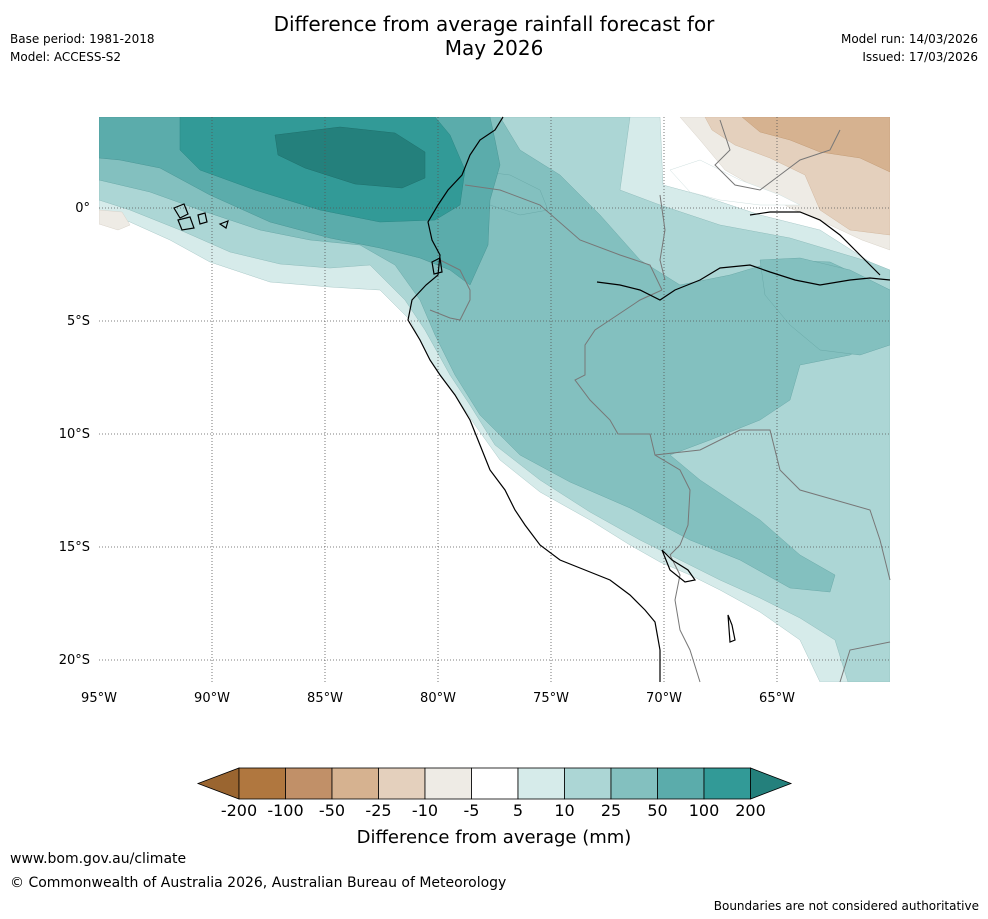 This screenshot has height=919, width=988. What do you see at coordinates (218, 783) in the screenshot?
I see `colorbar-extend-low` at bounding box center [218, 783].